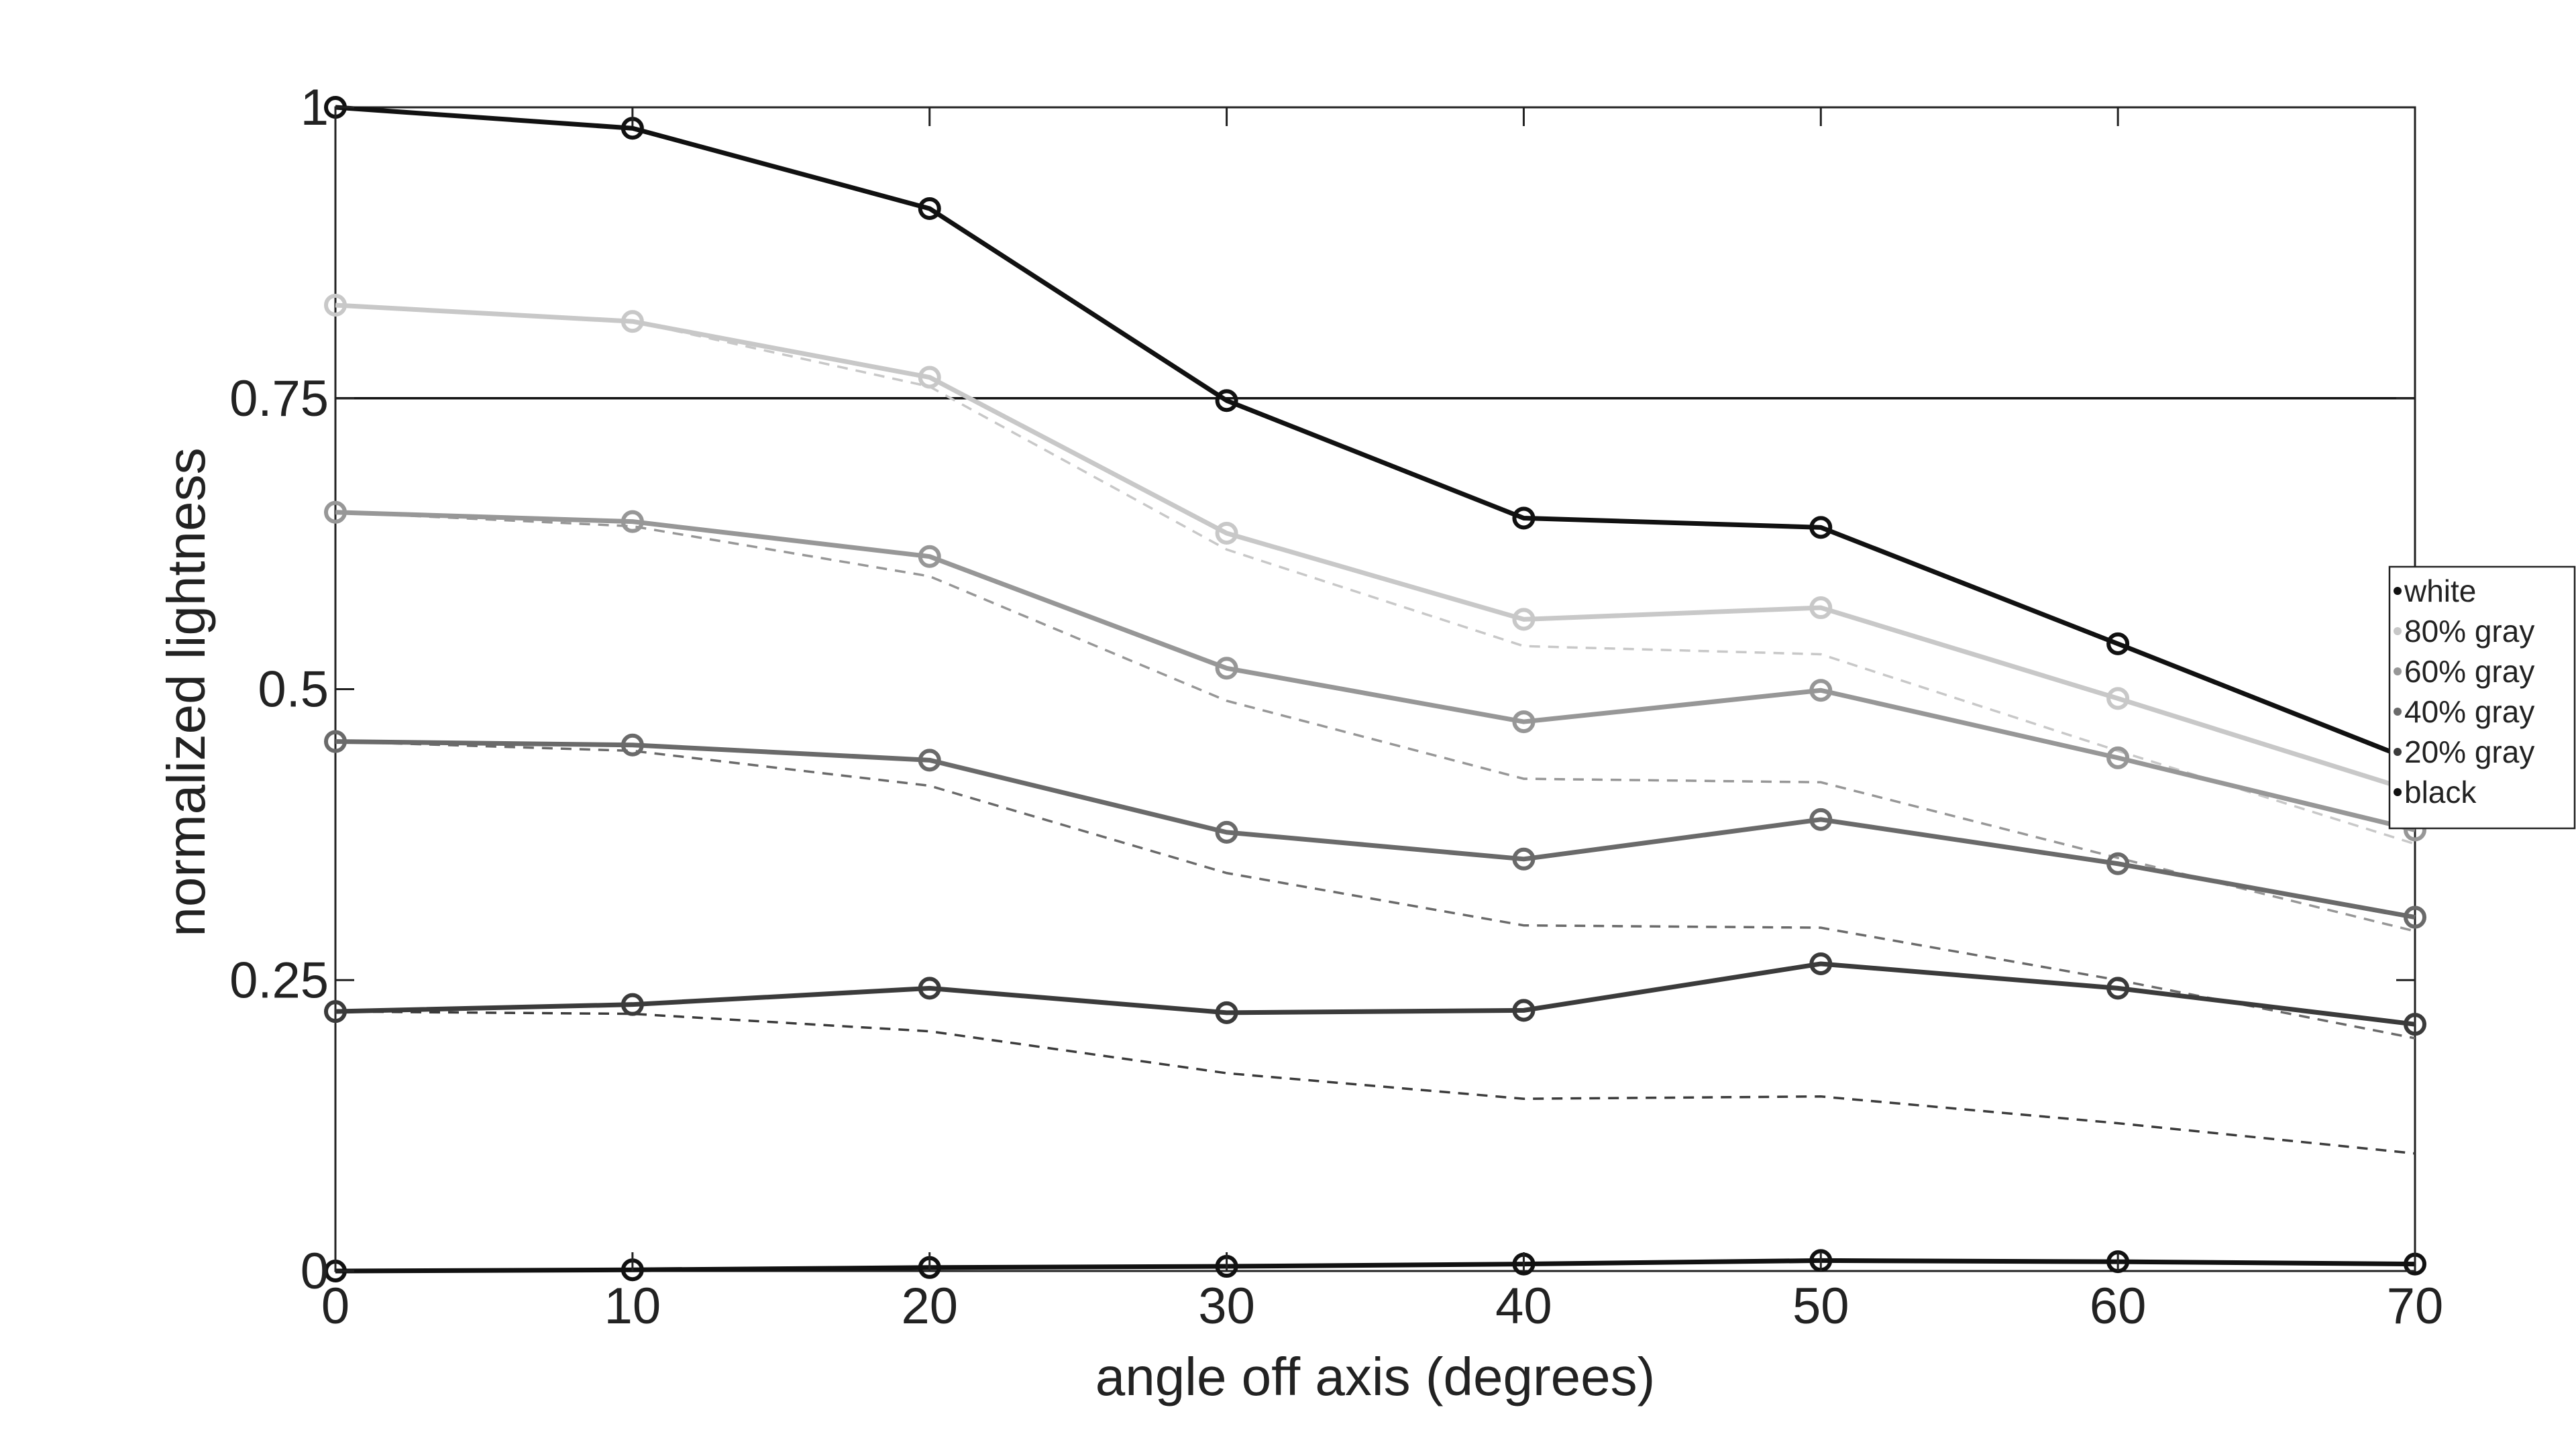 Image resolution: width=2576 pixels, height=1434 pixels. What do you see at coordinates (2440, 792) in the screenshot?
I see `legend-label: black` at bounding box center [2440, 792].